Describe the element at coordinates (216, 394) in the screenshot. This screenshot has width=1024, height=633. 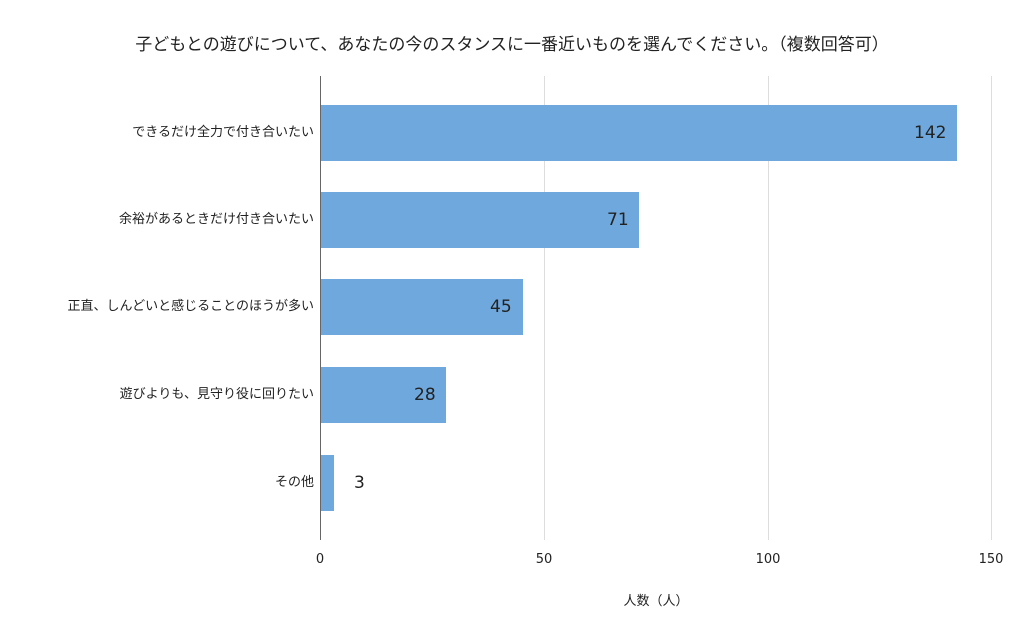
I see `category-label-3: 遊びよりも、見守り役に回りたい` at that location.